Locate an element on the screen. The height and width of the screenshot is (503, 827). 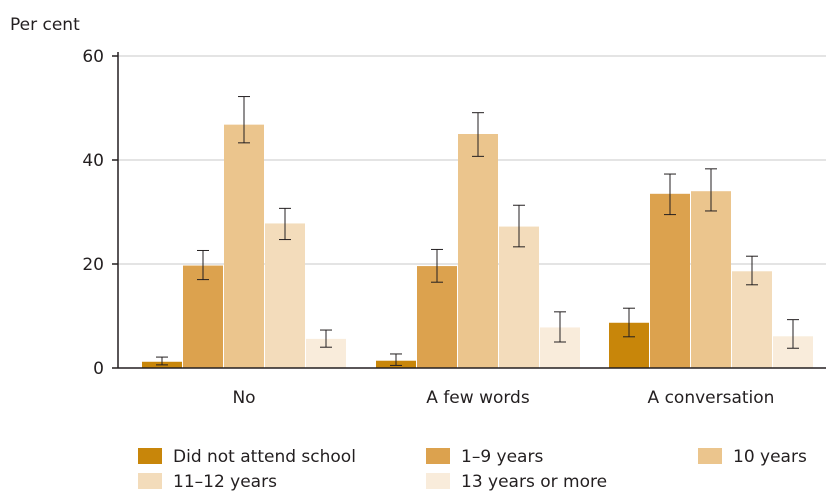
legend-item: 11–12 years is located at coordinates (207, 482).